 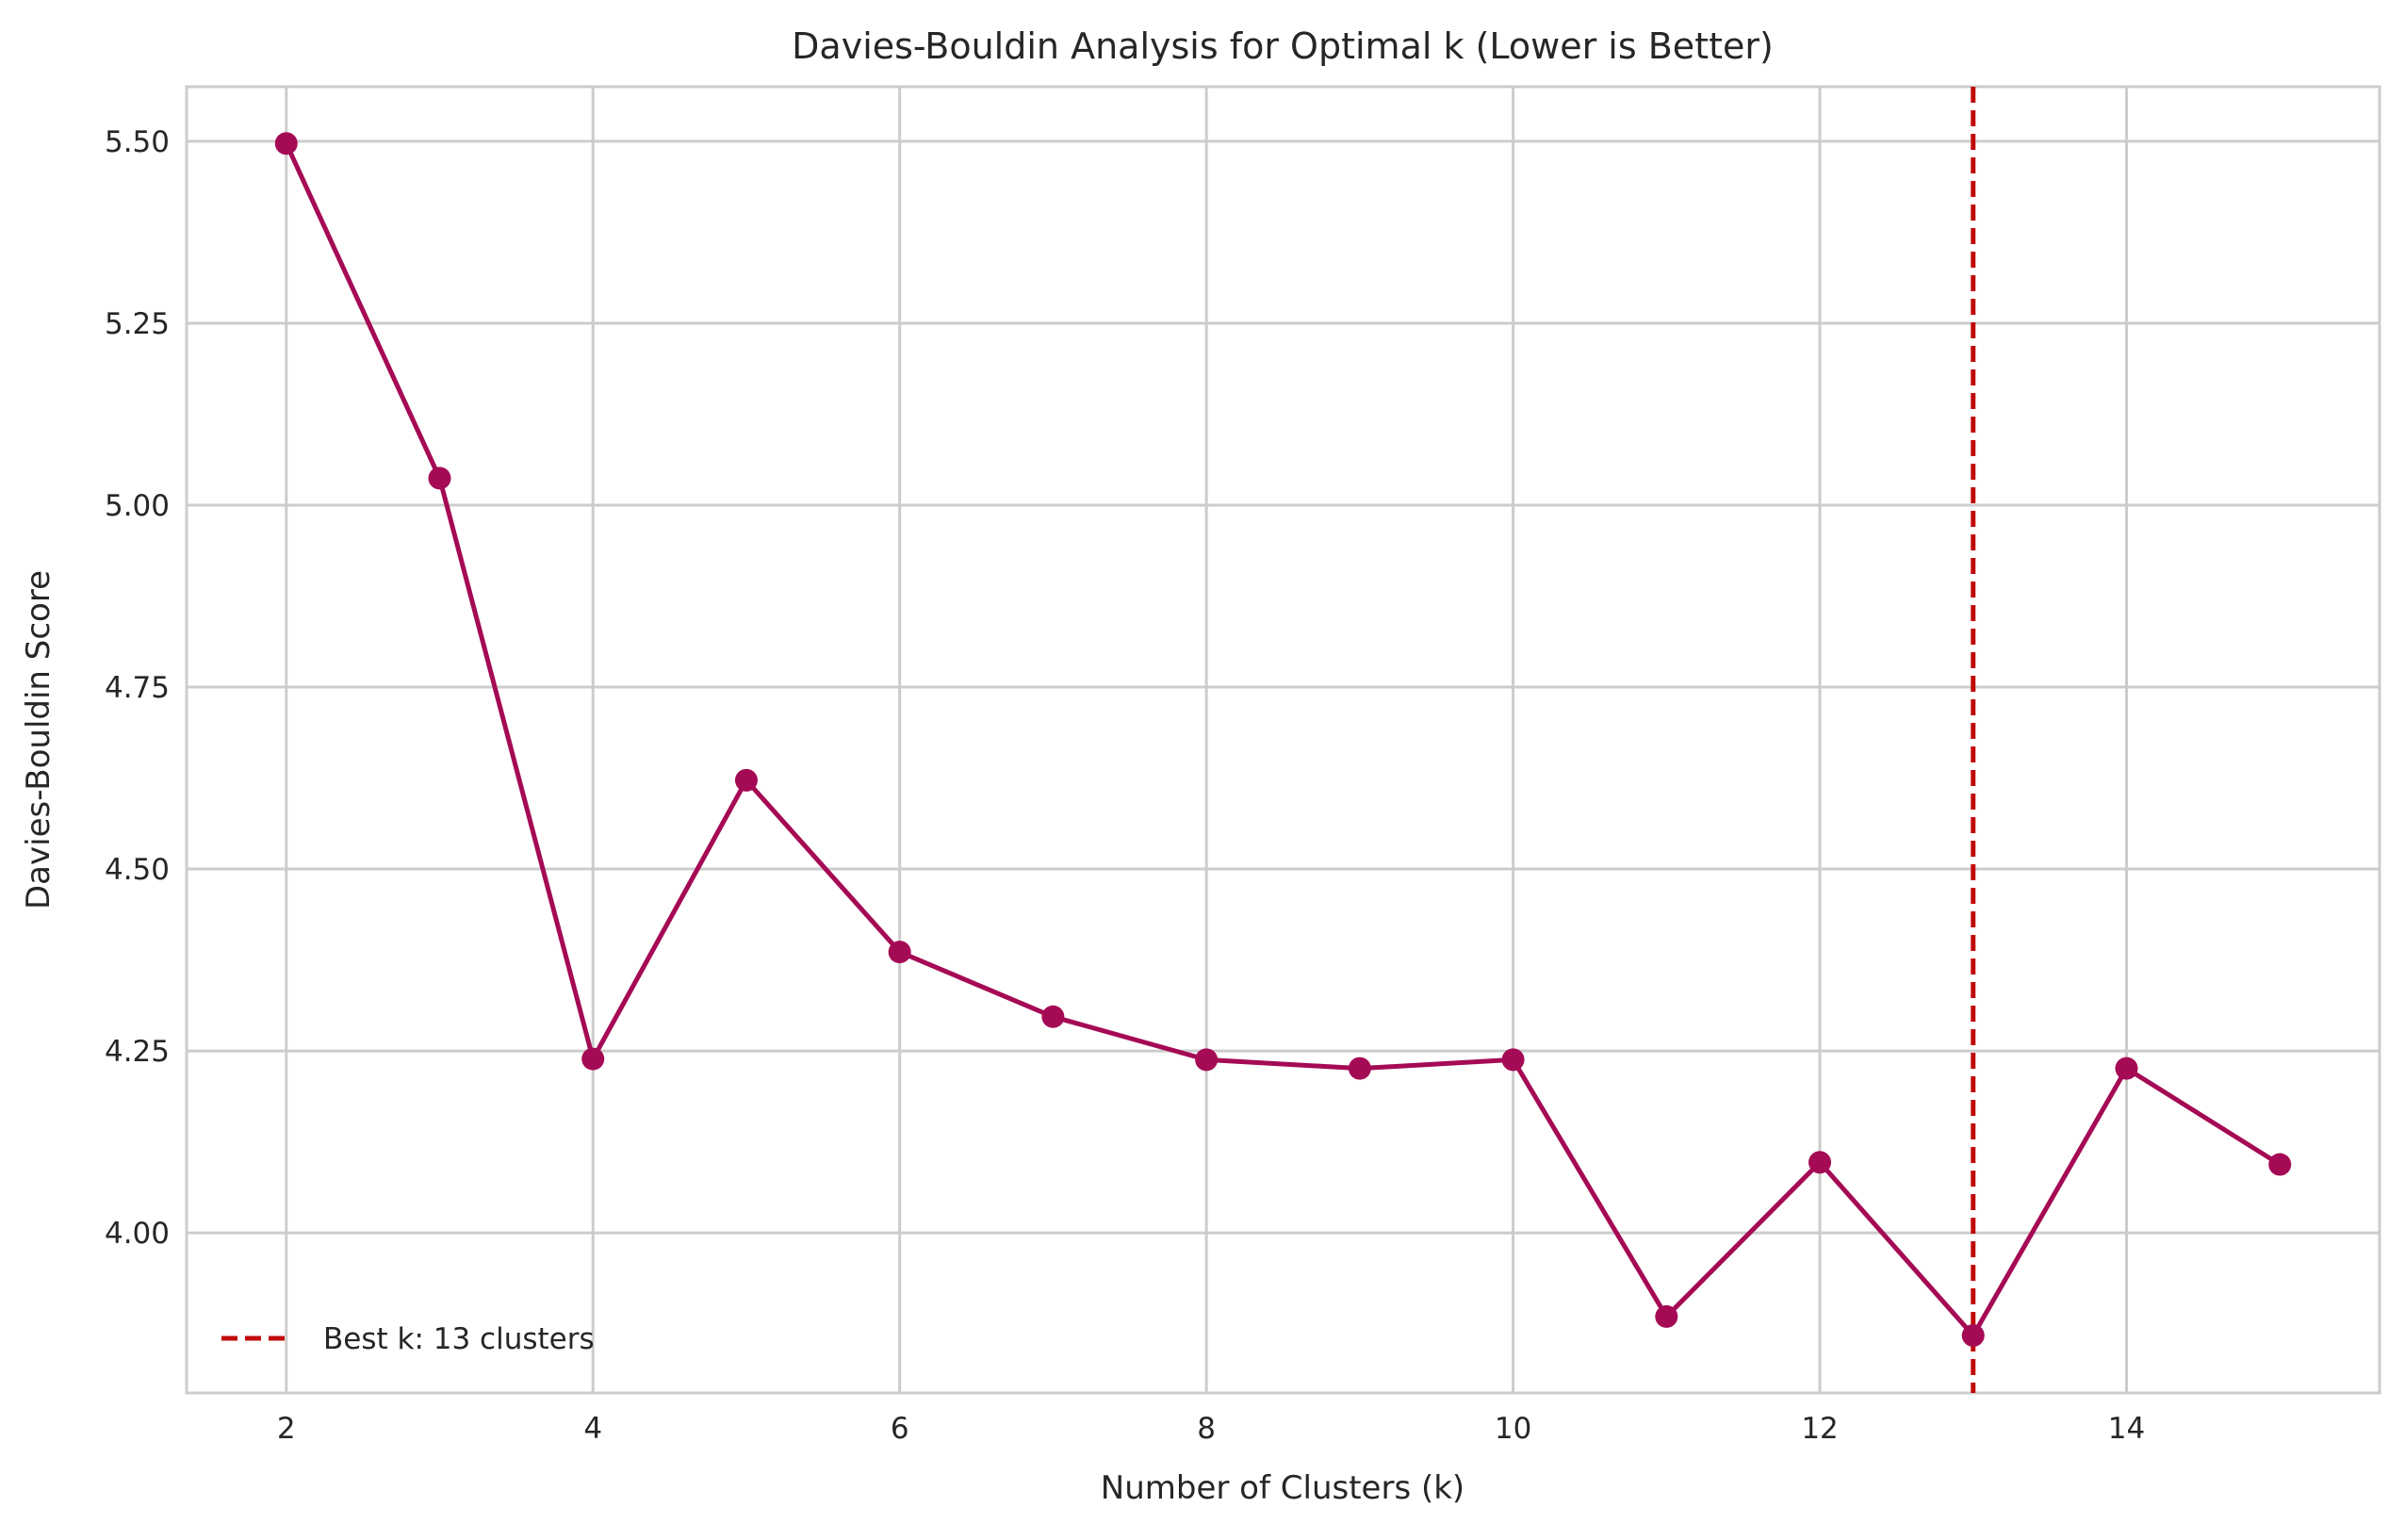 What do you see at coordinates (137, 506) in the screenshot?
I see `y-tick-label: 5.00` at bounding box center [137, 506].